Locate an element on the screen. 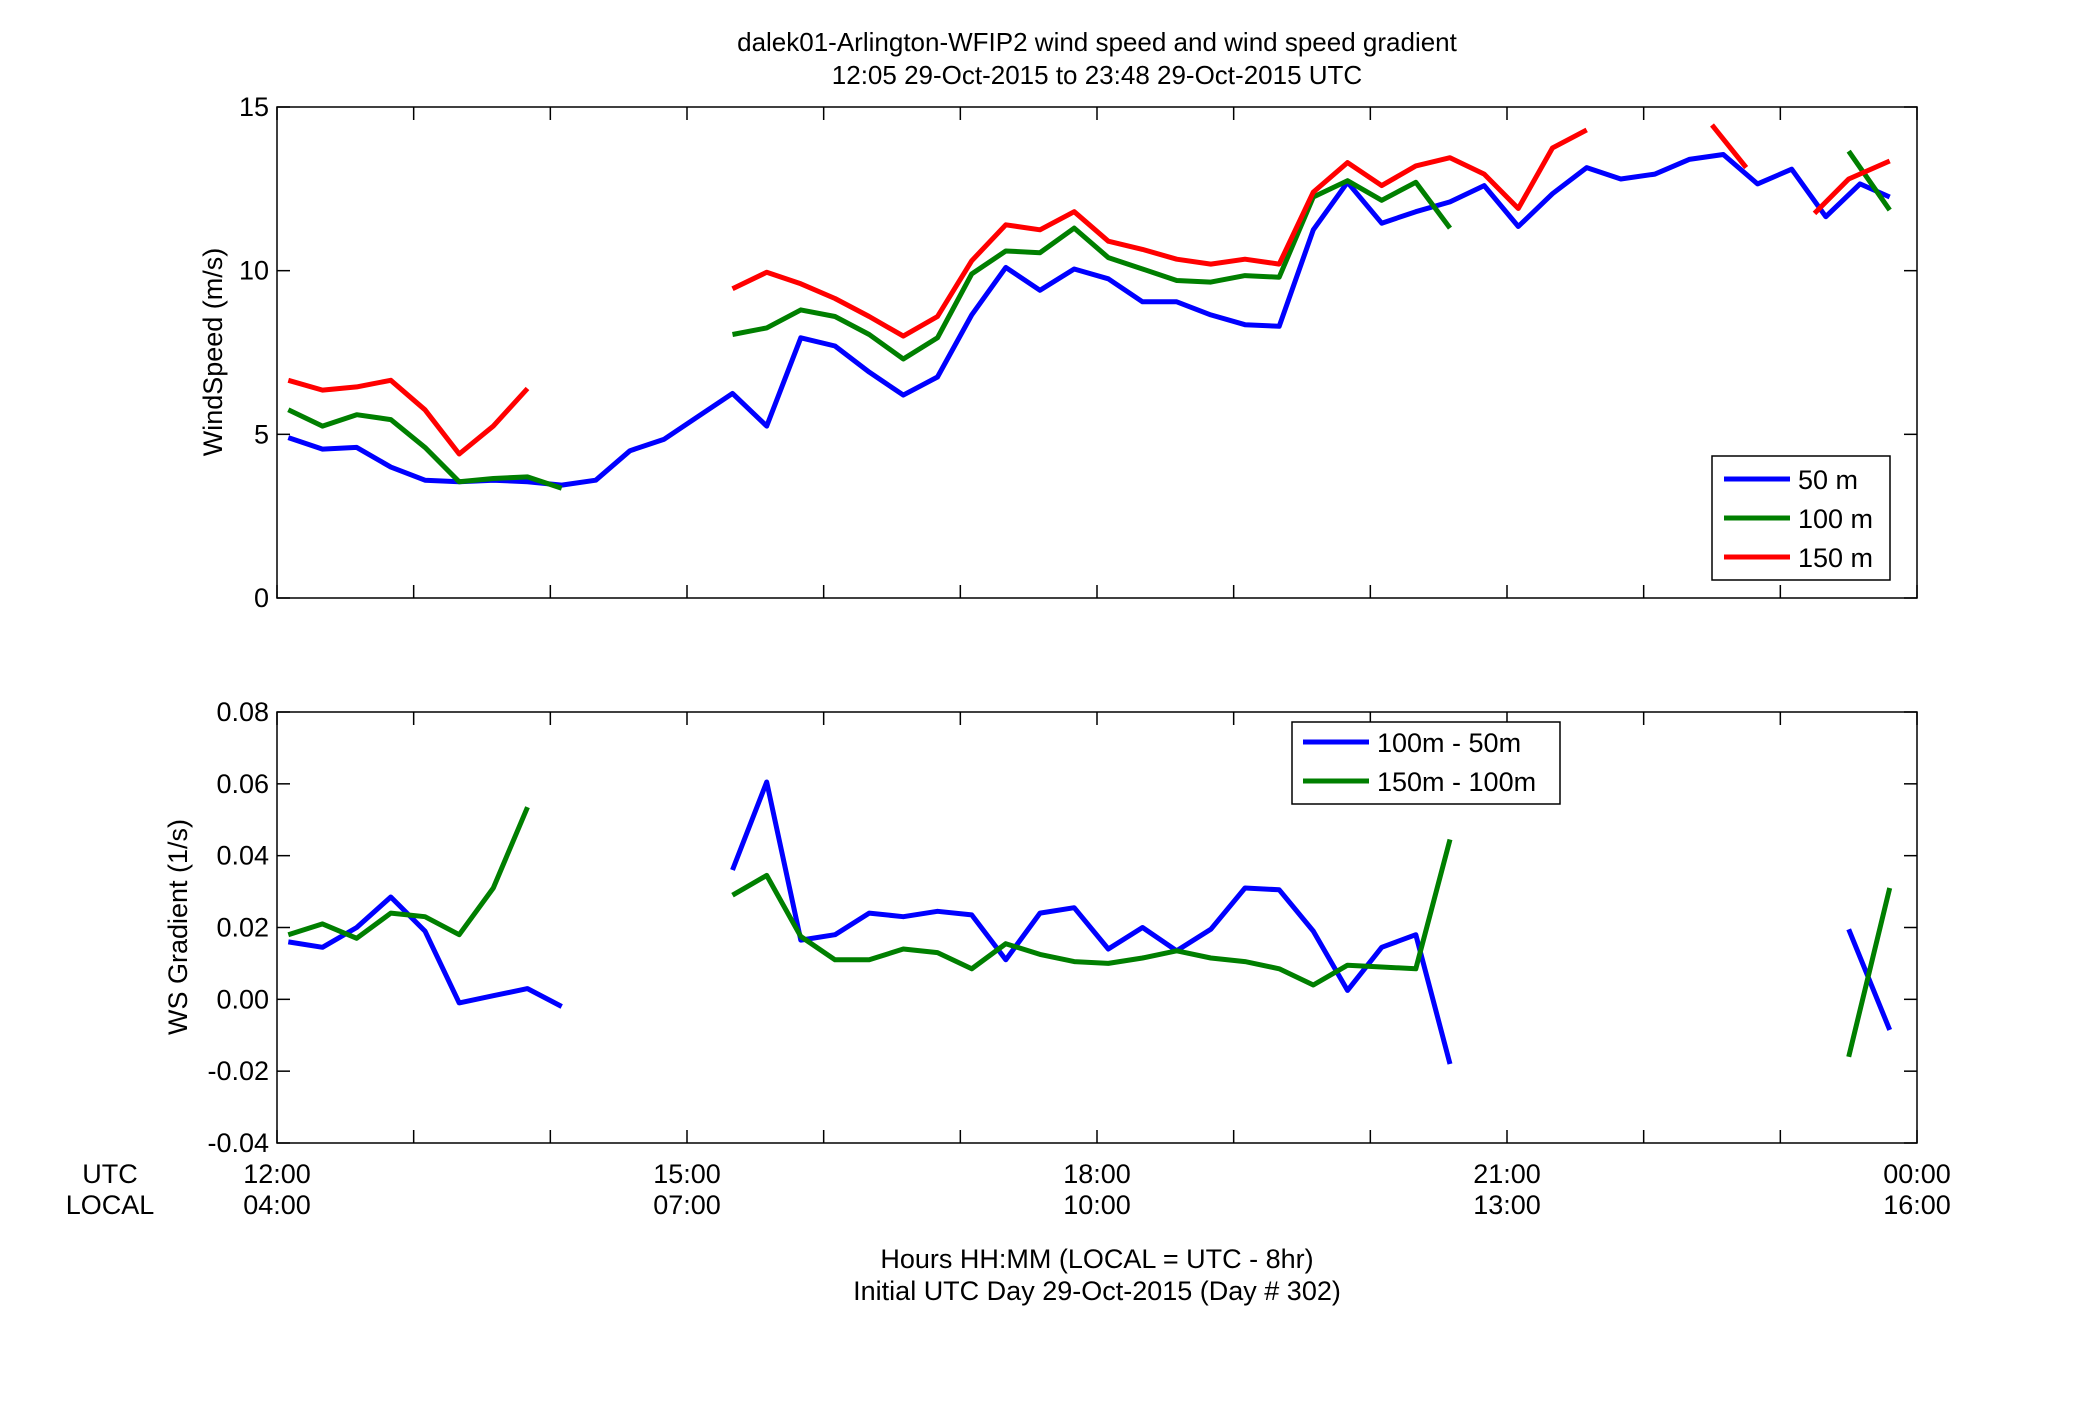 This screenshot has width=2098, height=1425. xtick-utc-3: 21:00 is located at coordinates (1507, 1174).